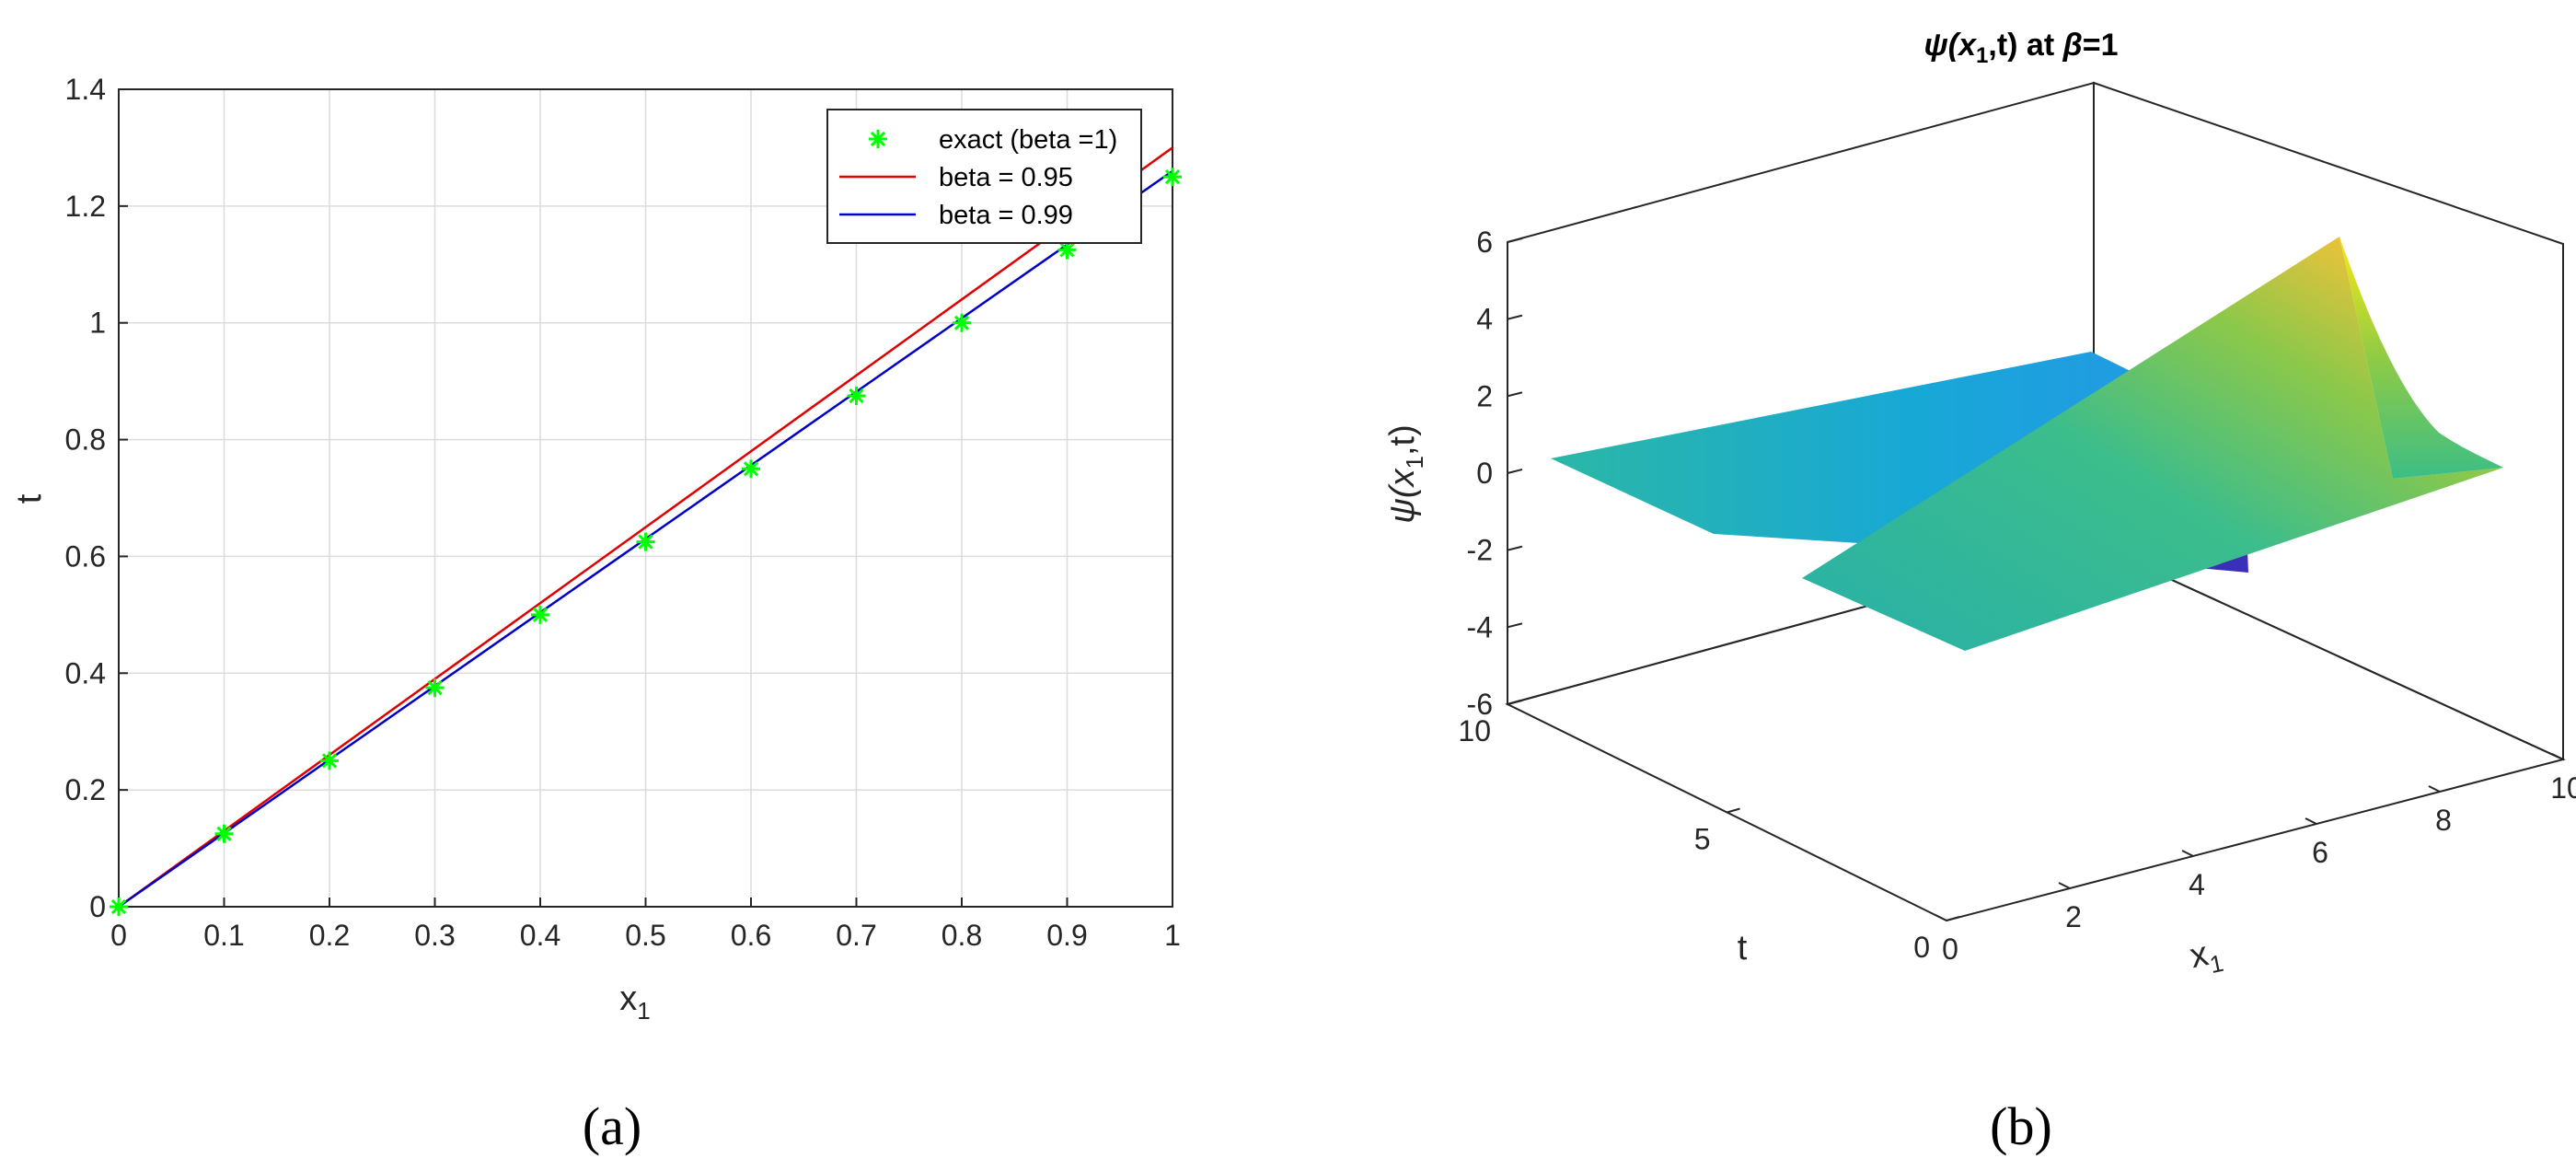  Describe the element at coordinates (540, 935) in the screenshot. I see `x-tick-label: 0.4` at that location.